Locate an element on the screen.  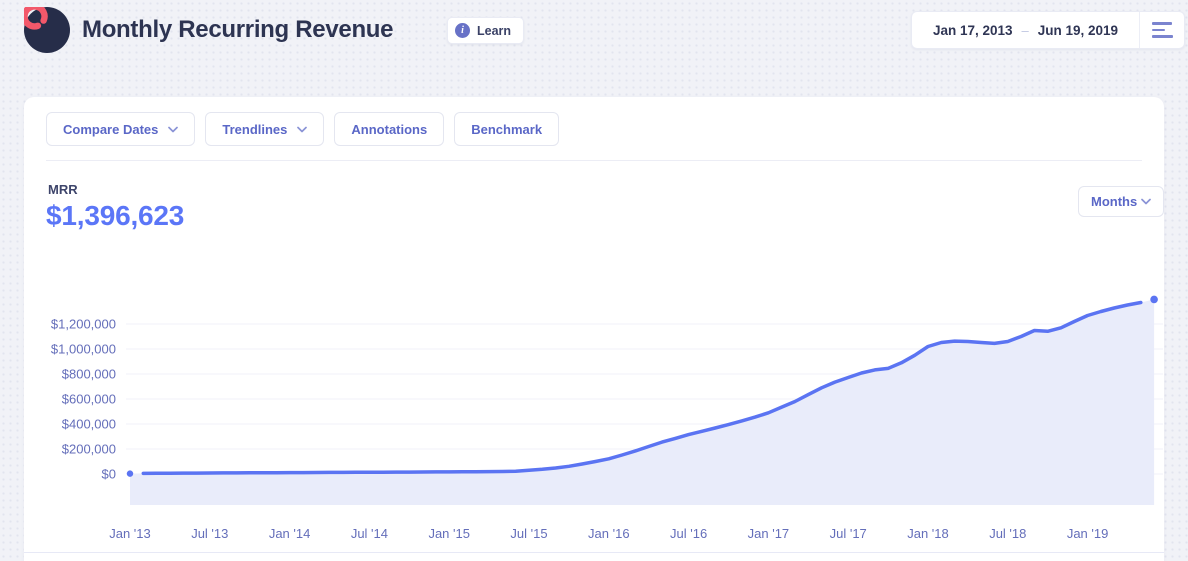
x-axis-label: Jan '13 is located at coordinates (130, 533).